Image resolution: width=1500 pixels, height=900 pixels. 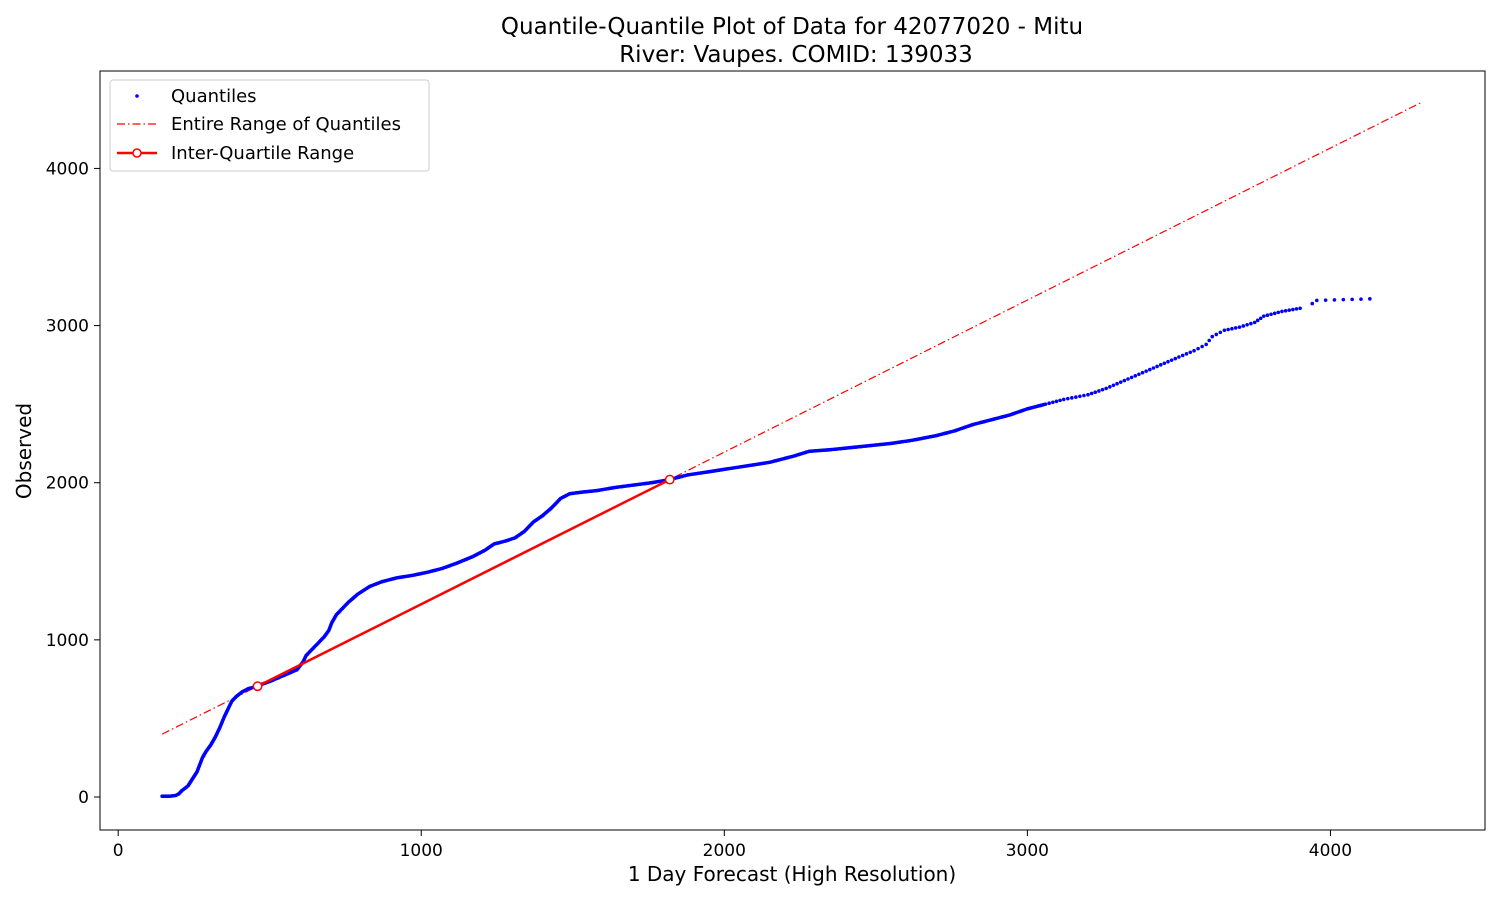 What do you see at coordinates (214, 96) in the screenshot?
I see `legend-label-quantiles: Quantiles` at bounding box center [214, 96].